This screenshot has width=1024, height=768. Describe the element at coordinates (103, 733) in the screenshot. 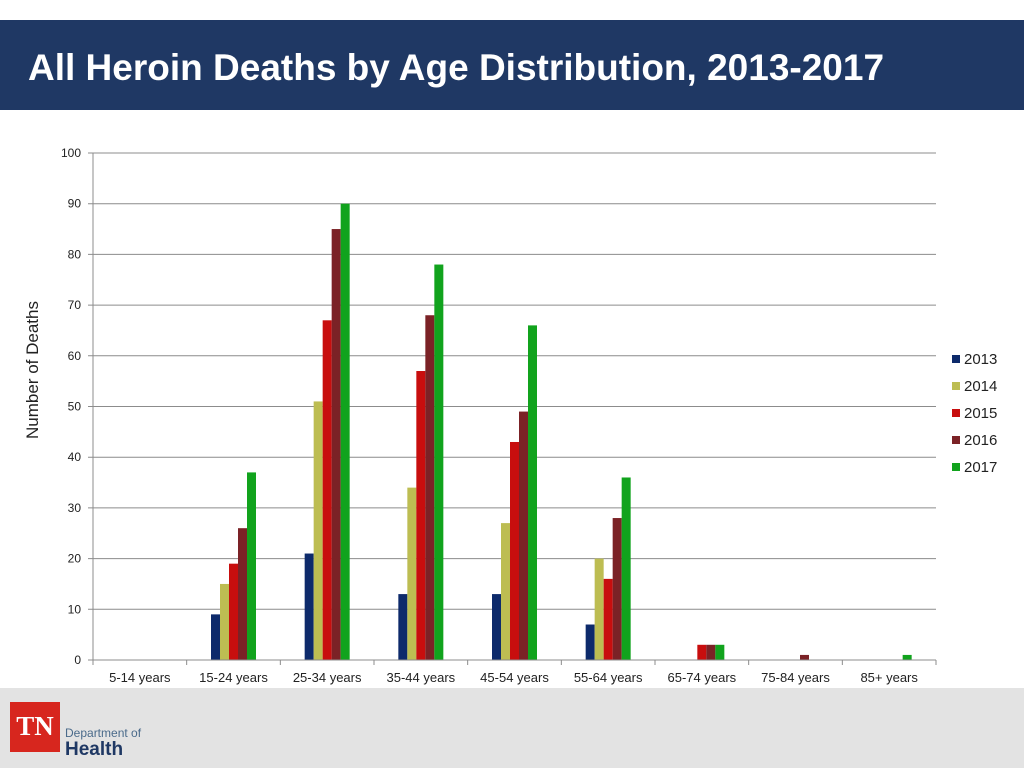

I see `logo-department-text: Department of` at that location.